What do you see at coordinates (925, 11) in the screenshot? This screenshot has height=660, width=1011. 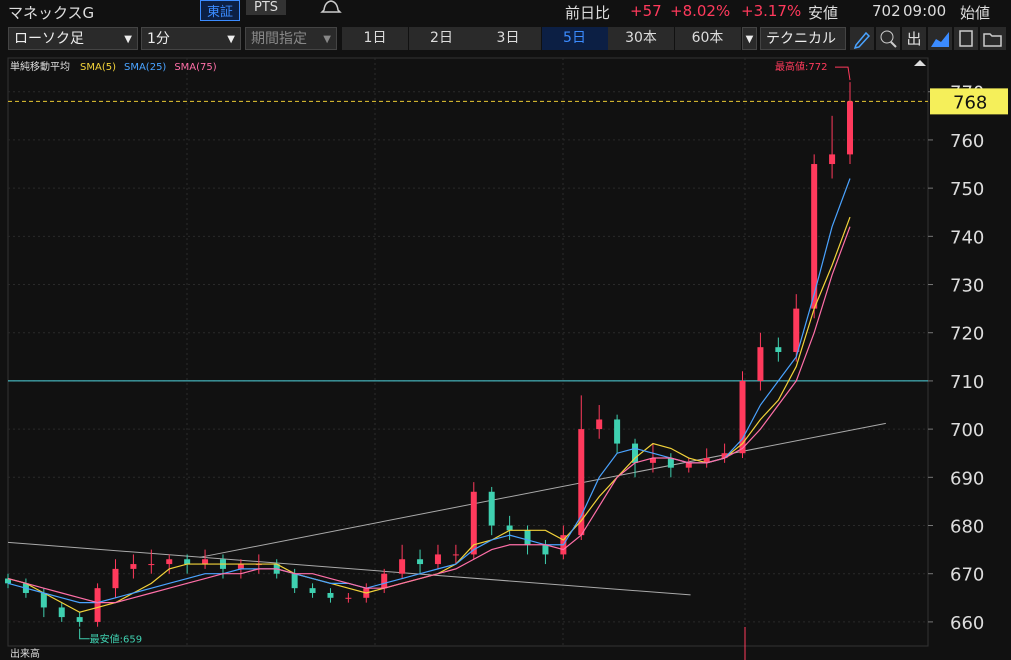 I see `time: 09:00` at bounding box center [925, 11].